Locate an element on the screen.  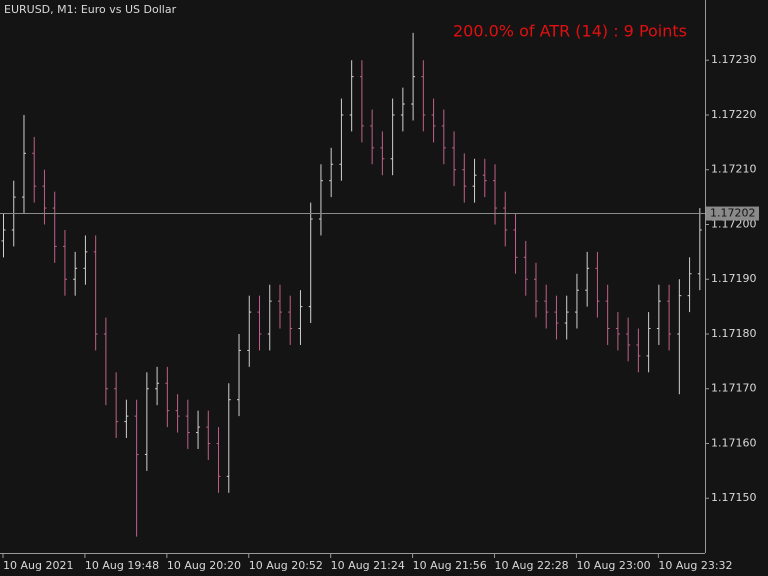
x-tick-label: 10 Aug 2021 is located at coordinates (38, 565).